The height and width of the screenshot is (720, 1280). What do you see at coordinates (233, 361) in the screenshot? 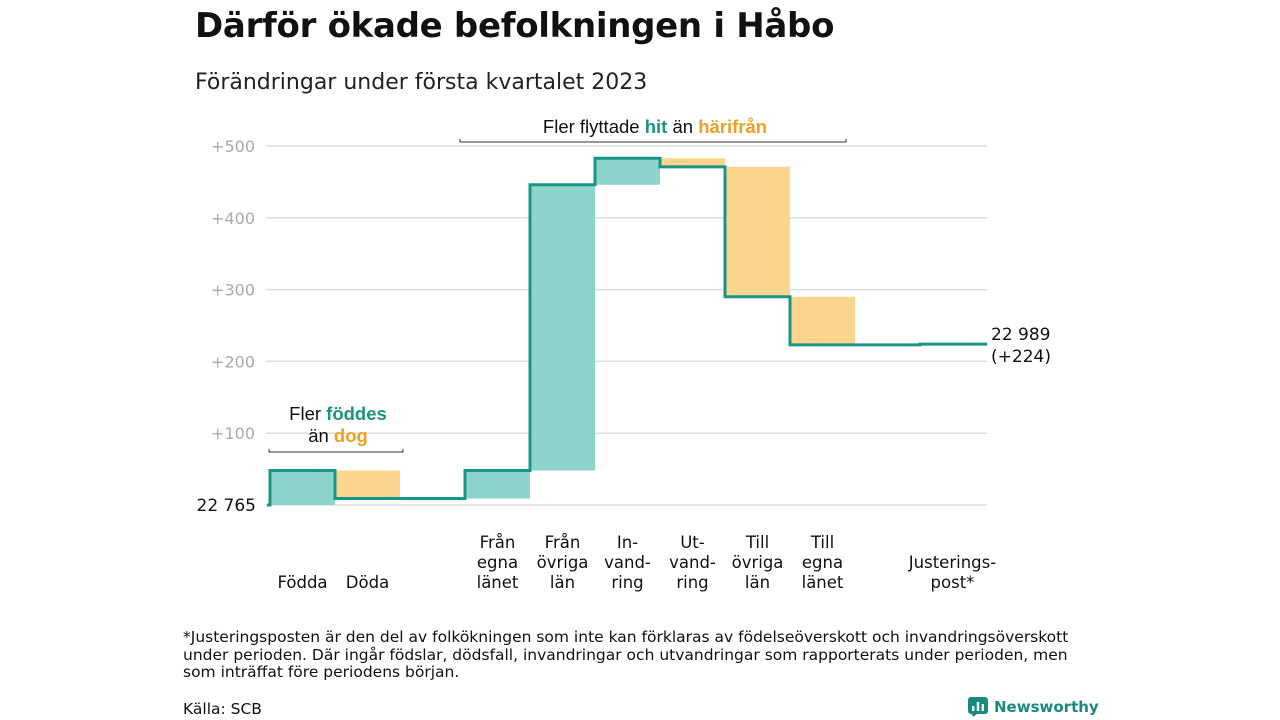
I see `y-tick-label: +200` at bounding box center [233, 361].